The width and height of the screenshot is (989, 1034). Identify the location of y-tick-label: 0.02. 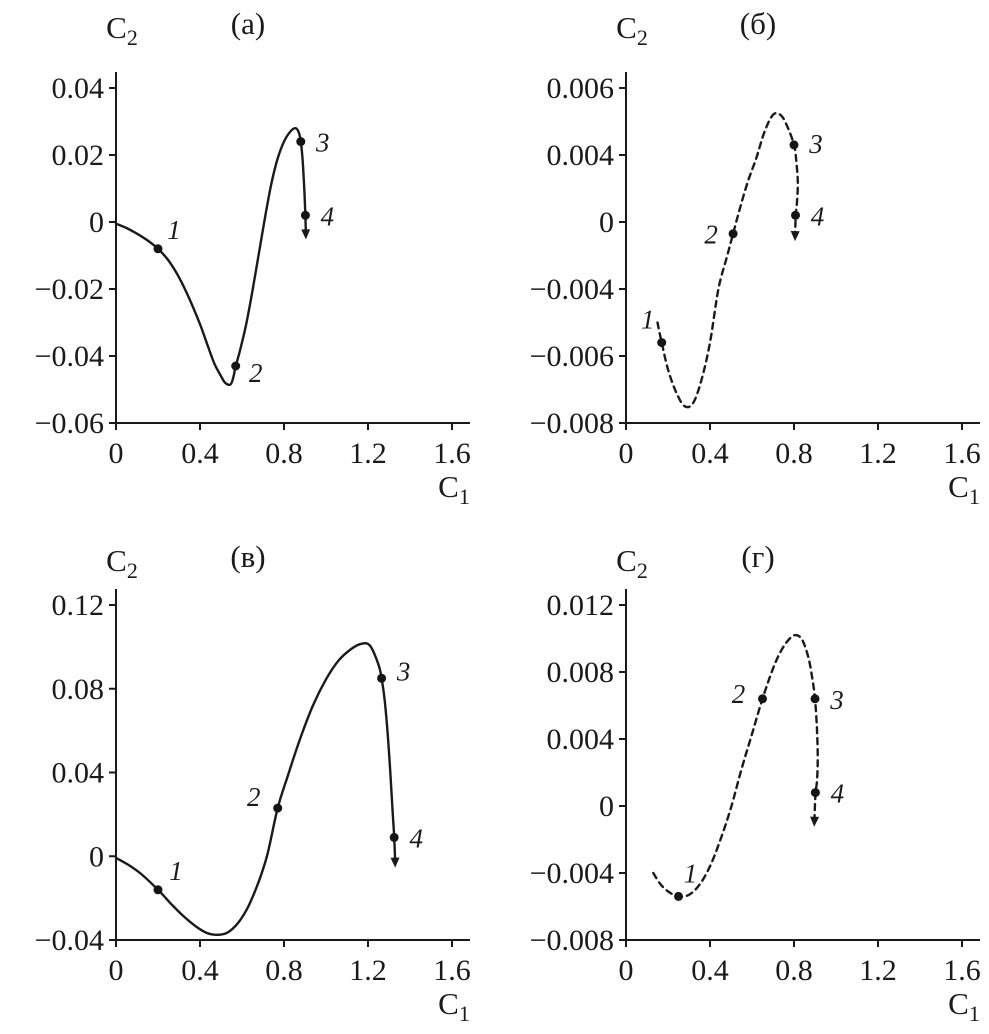
(78, 155).